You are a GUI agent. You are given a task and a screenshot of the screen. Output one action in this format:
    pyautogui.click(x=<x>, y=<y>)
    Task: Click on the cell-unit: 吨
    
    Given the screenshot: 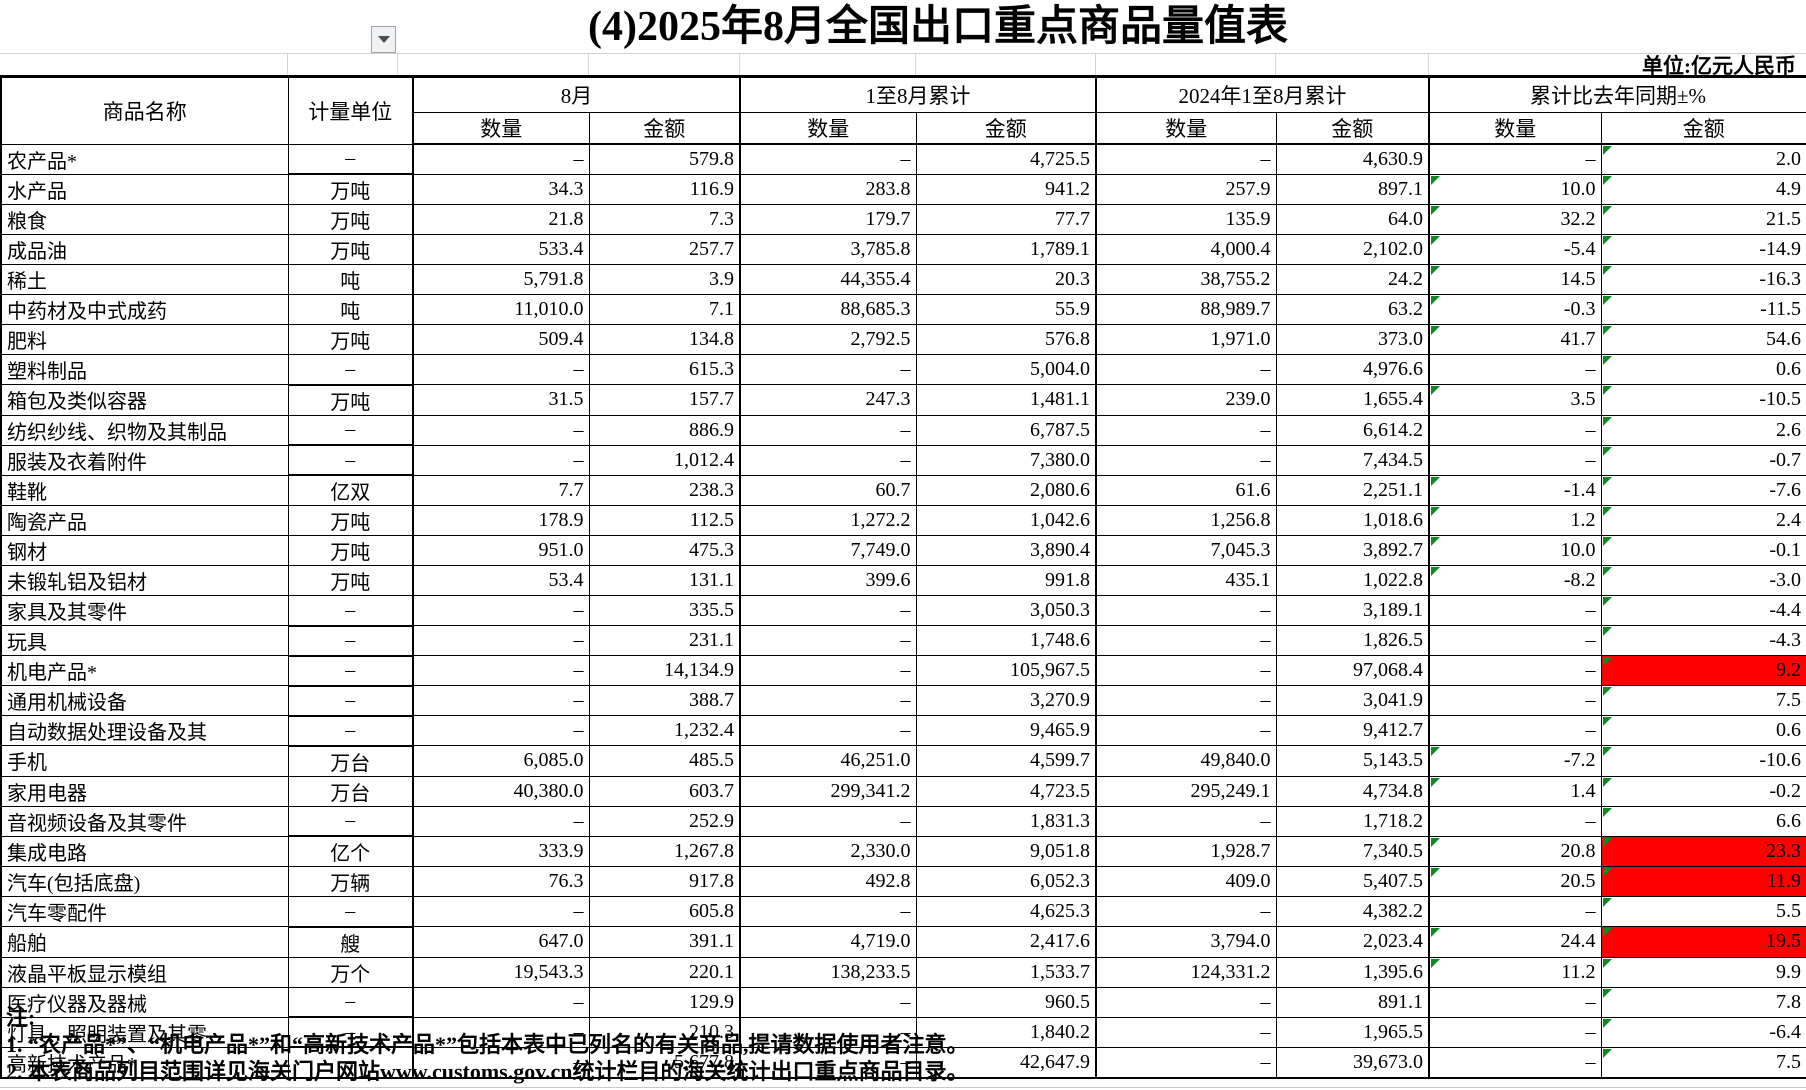 What is the action you would take?
    pyautogui.click(x=350, y=279)
    